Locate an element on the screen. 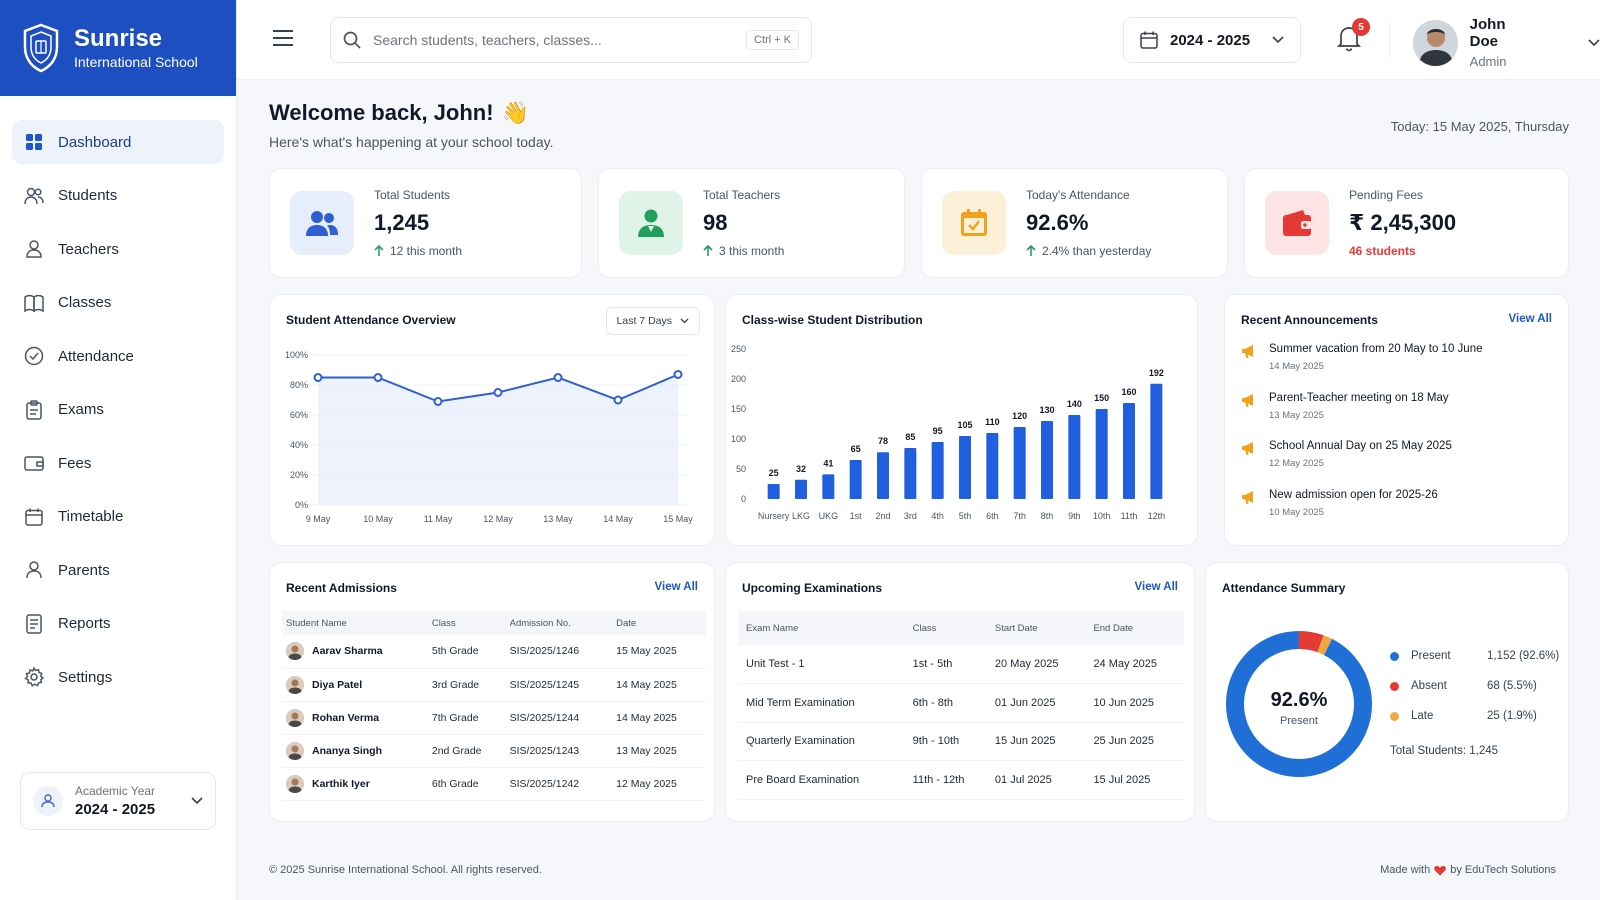 This screenshot has height=900, width=1600. x-tick-label: 8th is located at coordinates (1047, 516).